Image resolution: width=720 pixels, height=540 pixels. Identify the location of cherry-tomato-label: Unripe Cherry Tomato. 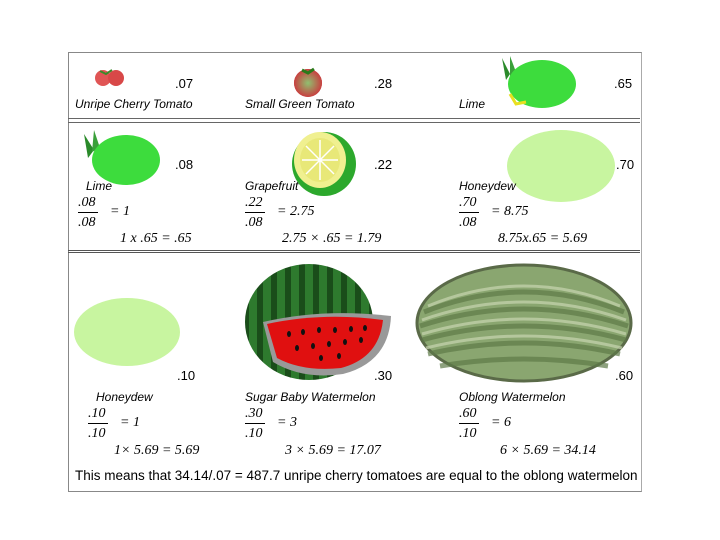
(134, 104).